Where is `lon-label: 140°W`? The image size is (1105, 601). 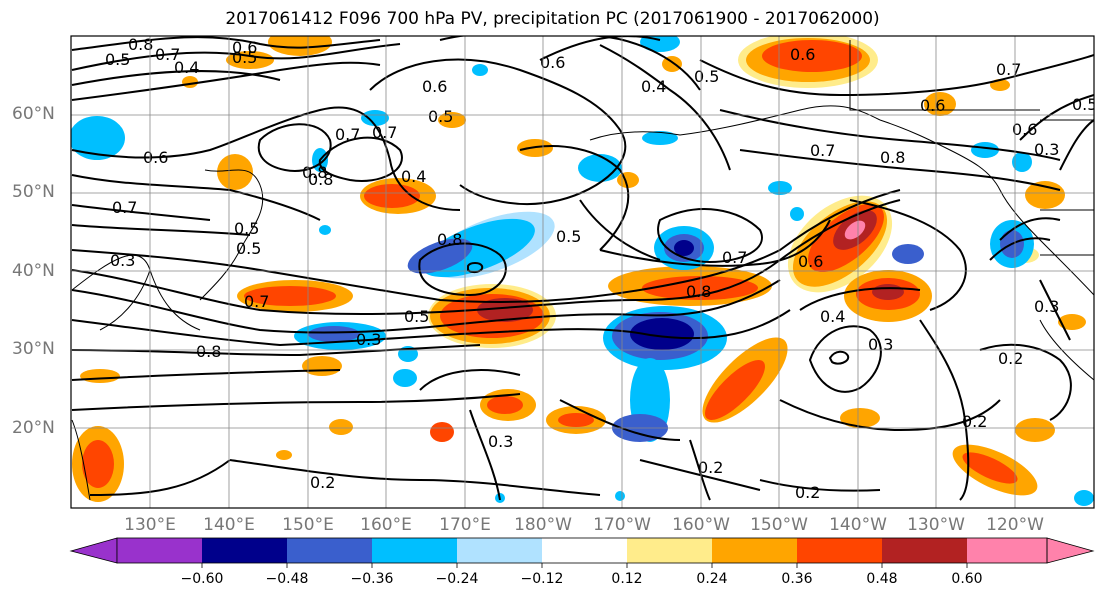 lon-label: 140°W is located at coordinates (858, 525).